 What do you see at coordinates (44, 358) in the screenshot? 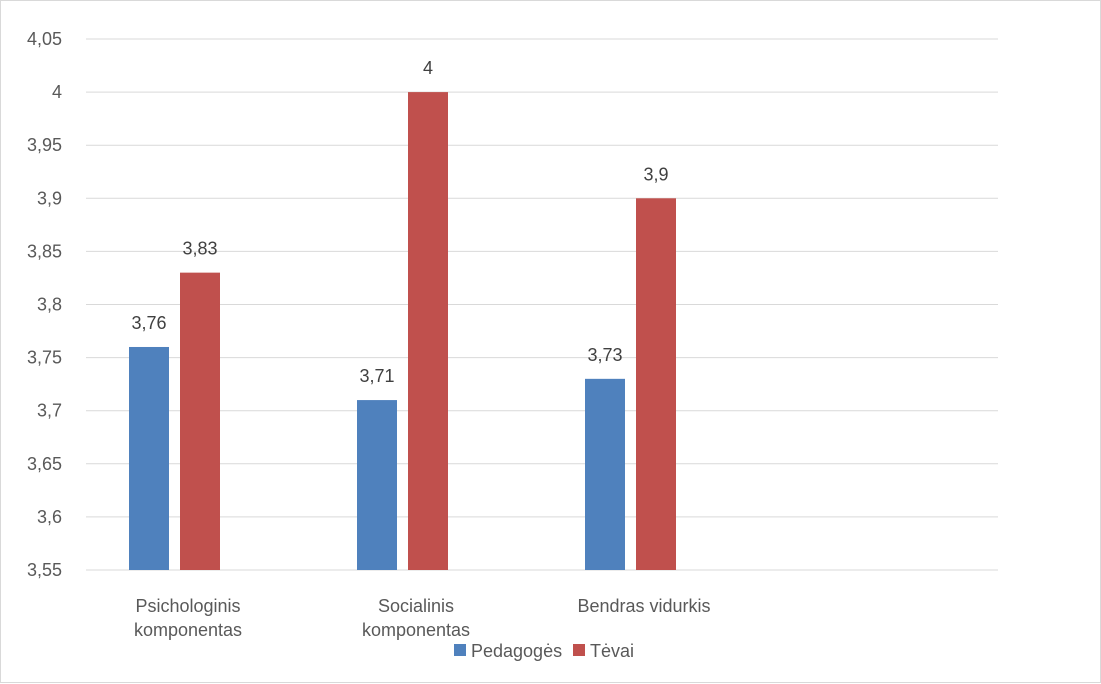
I see `y-tick-label: 3,75` at bounding box center [44, 358].